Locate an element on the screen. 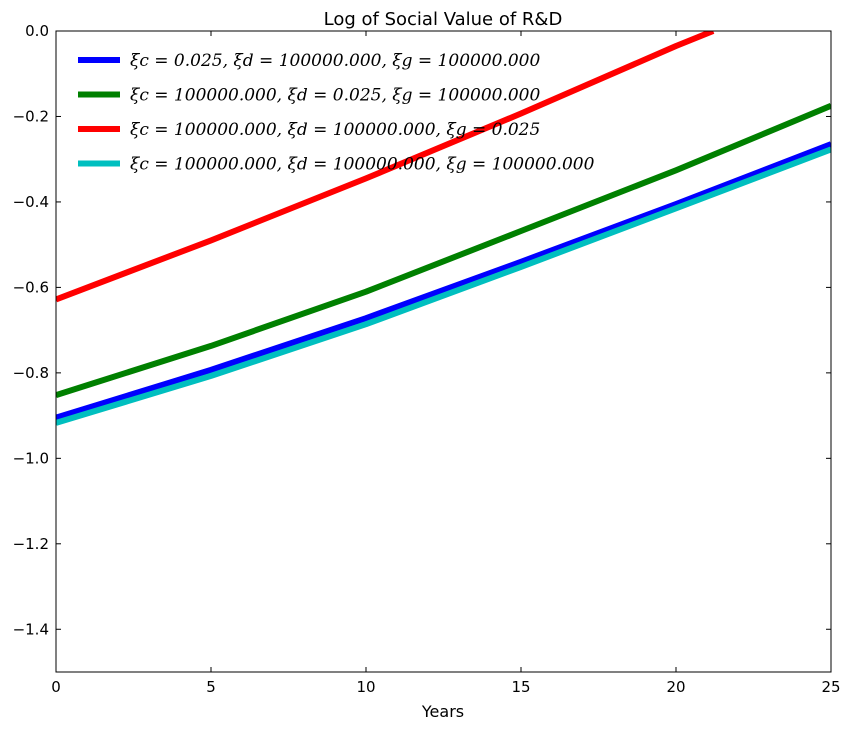  y-tick-label: 0.0 is located at coordinates (37, 31).